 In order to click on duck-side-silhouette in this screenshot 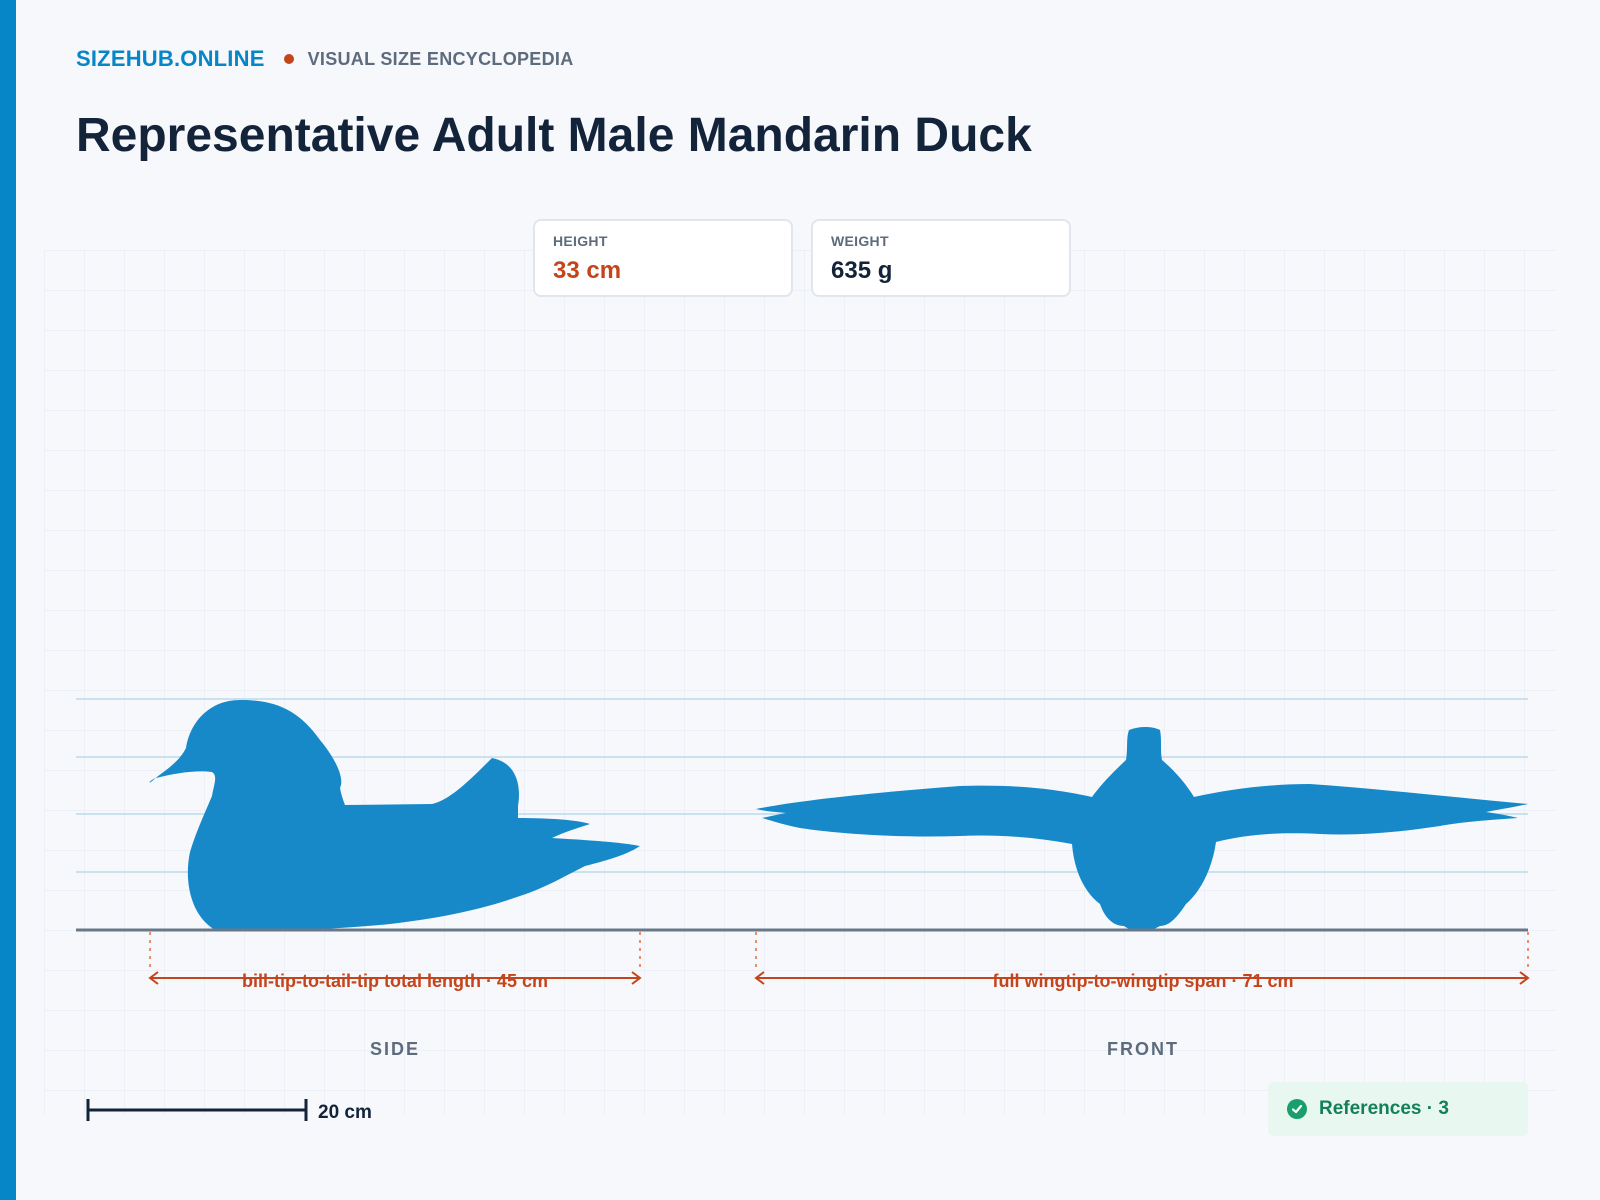, I will do `click(394, 815)`.